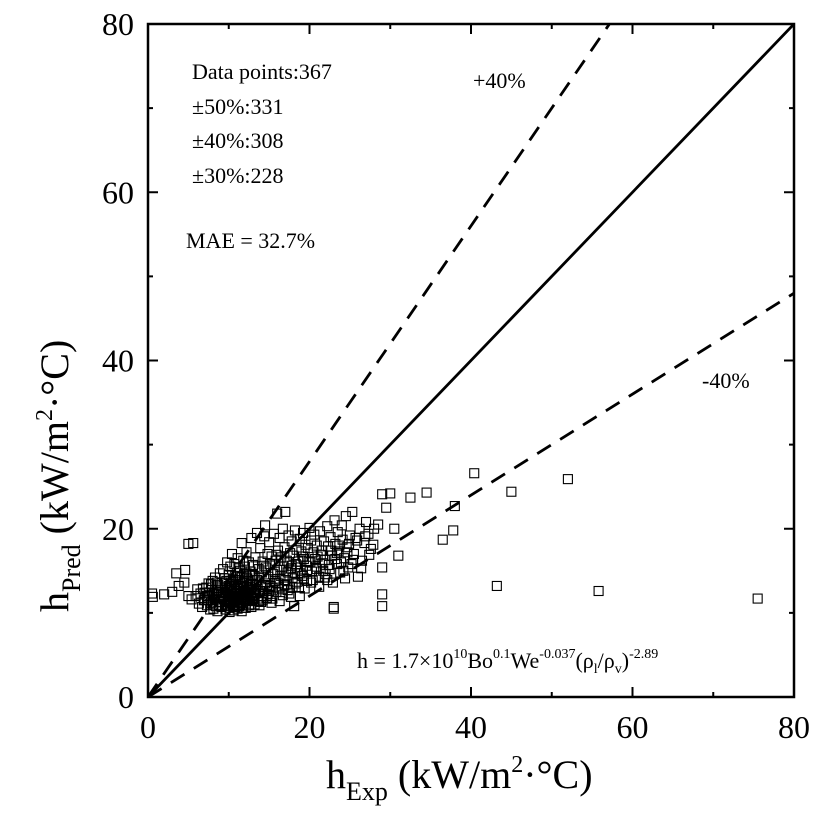 This screenshot has height=823, width=818. Describe the element at coordinates (633, 727) in the screenshot. I see `x-tick-label: 60` at that location.